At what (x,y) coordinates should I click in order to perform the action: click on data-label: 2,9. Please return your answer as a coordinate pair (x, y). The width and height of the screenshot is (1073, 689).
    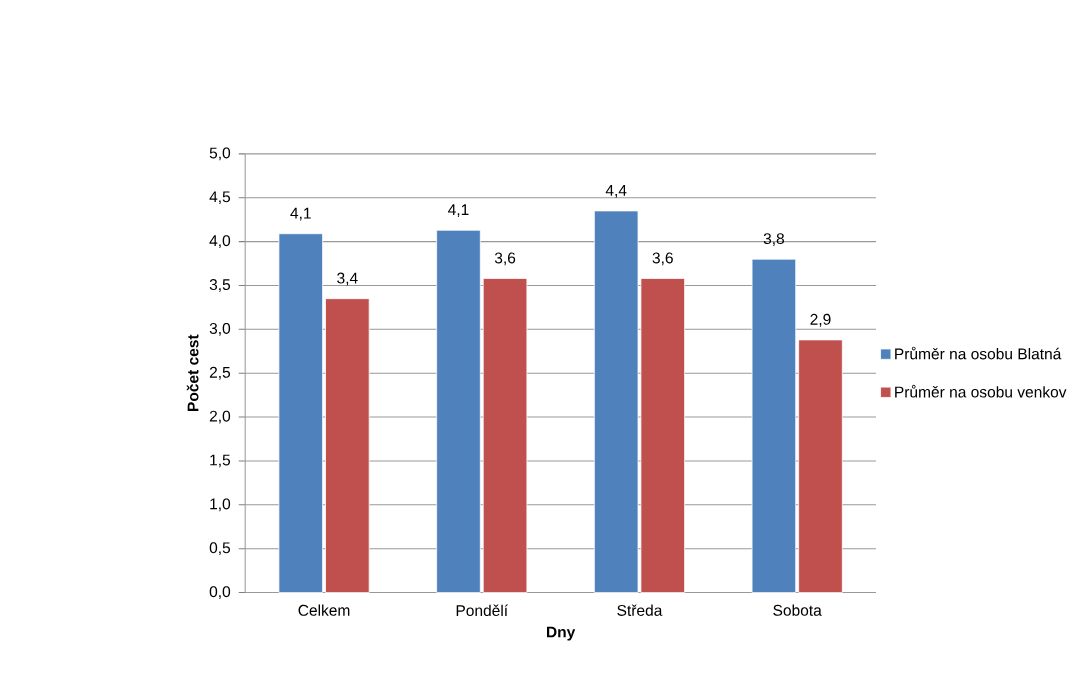
    Looking at the image, I should click on (820, 320).